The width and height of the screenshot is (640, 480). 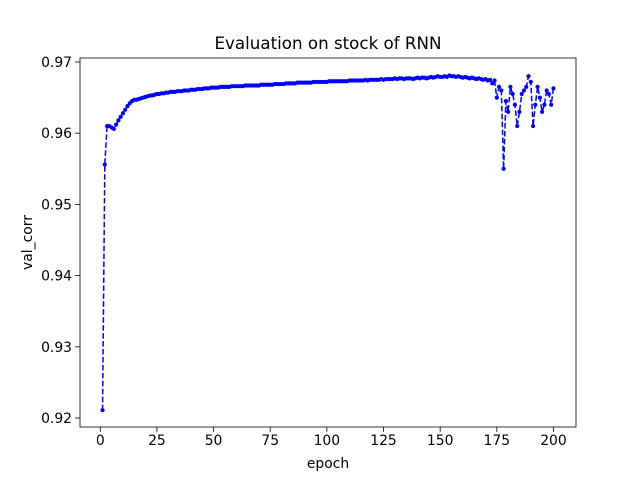 I want to click on x-tick-label: 200, so click(x=553, y=441).